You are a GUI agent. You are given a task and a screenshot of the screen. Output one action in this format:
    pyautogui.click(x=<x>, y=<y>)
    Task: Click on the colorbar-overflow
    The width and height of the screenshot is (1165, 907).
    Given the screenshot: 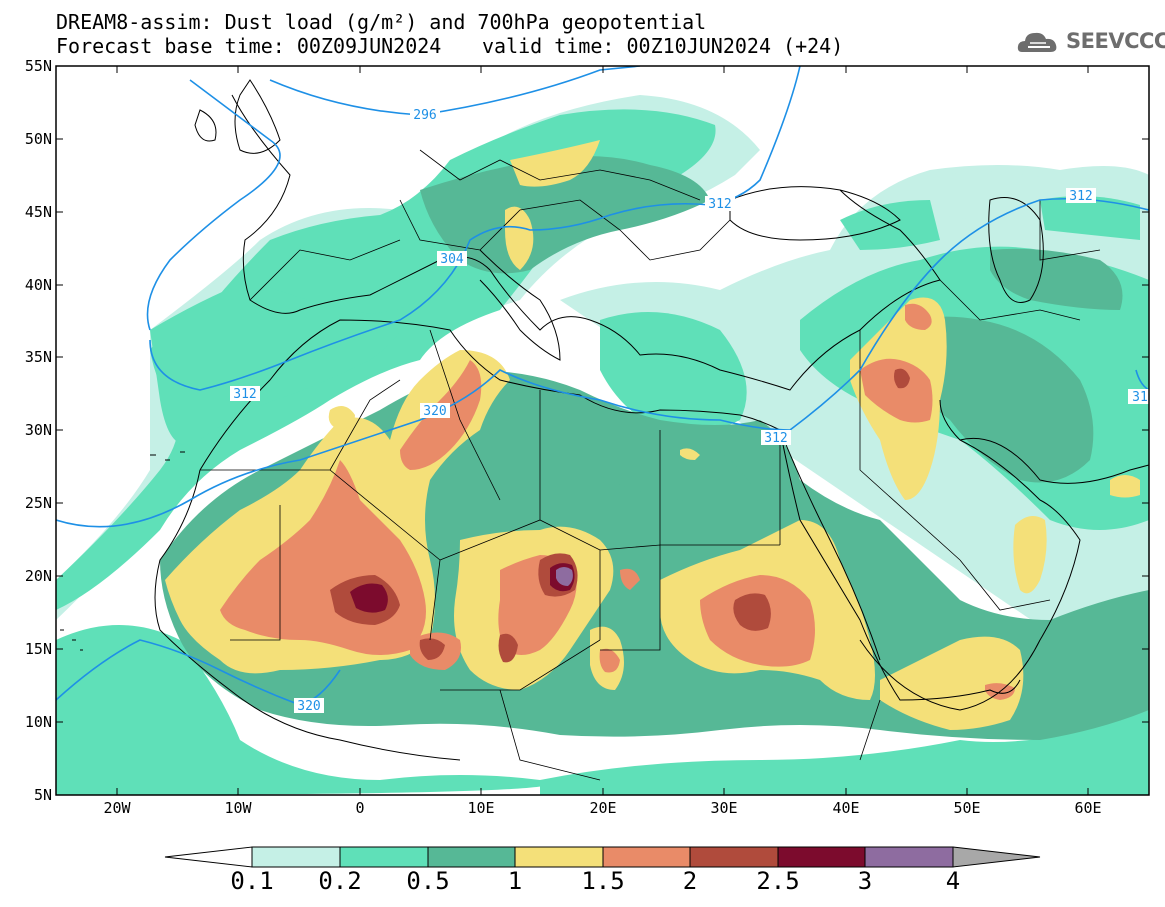 What is the action you would take?
    pyautogui.click(x=996, y=857)
    